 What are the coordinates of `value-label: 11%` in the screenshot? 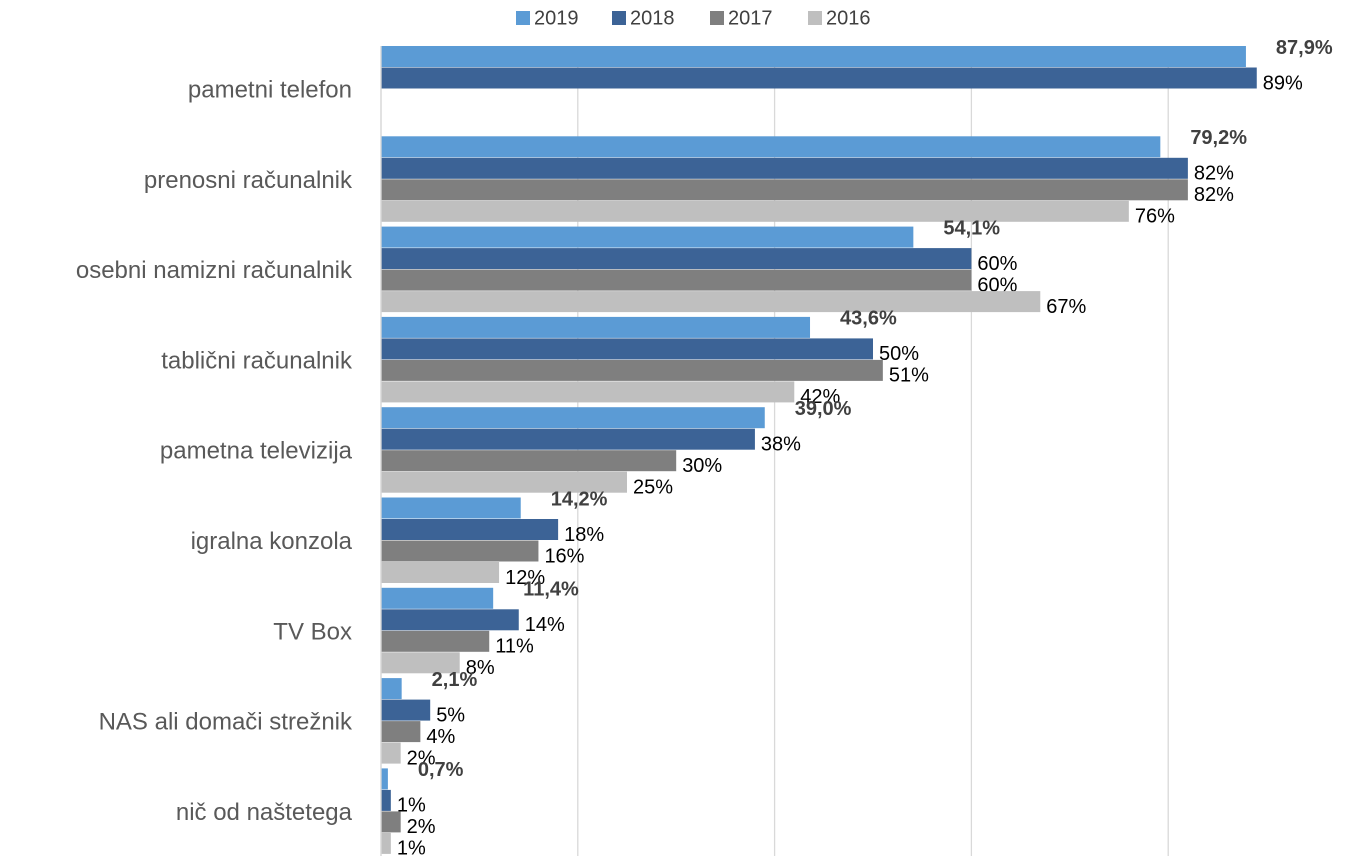 It's located at (514, 647).